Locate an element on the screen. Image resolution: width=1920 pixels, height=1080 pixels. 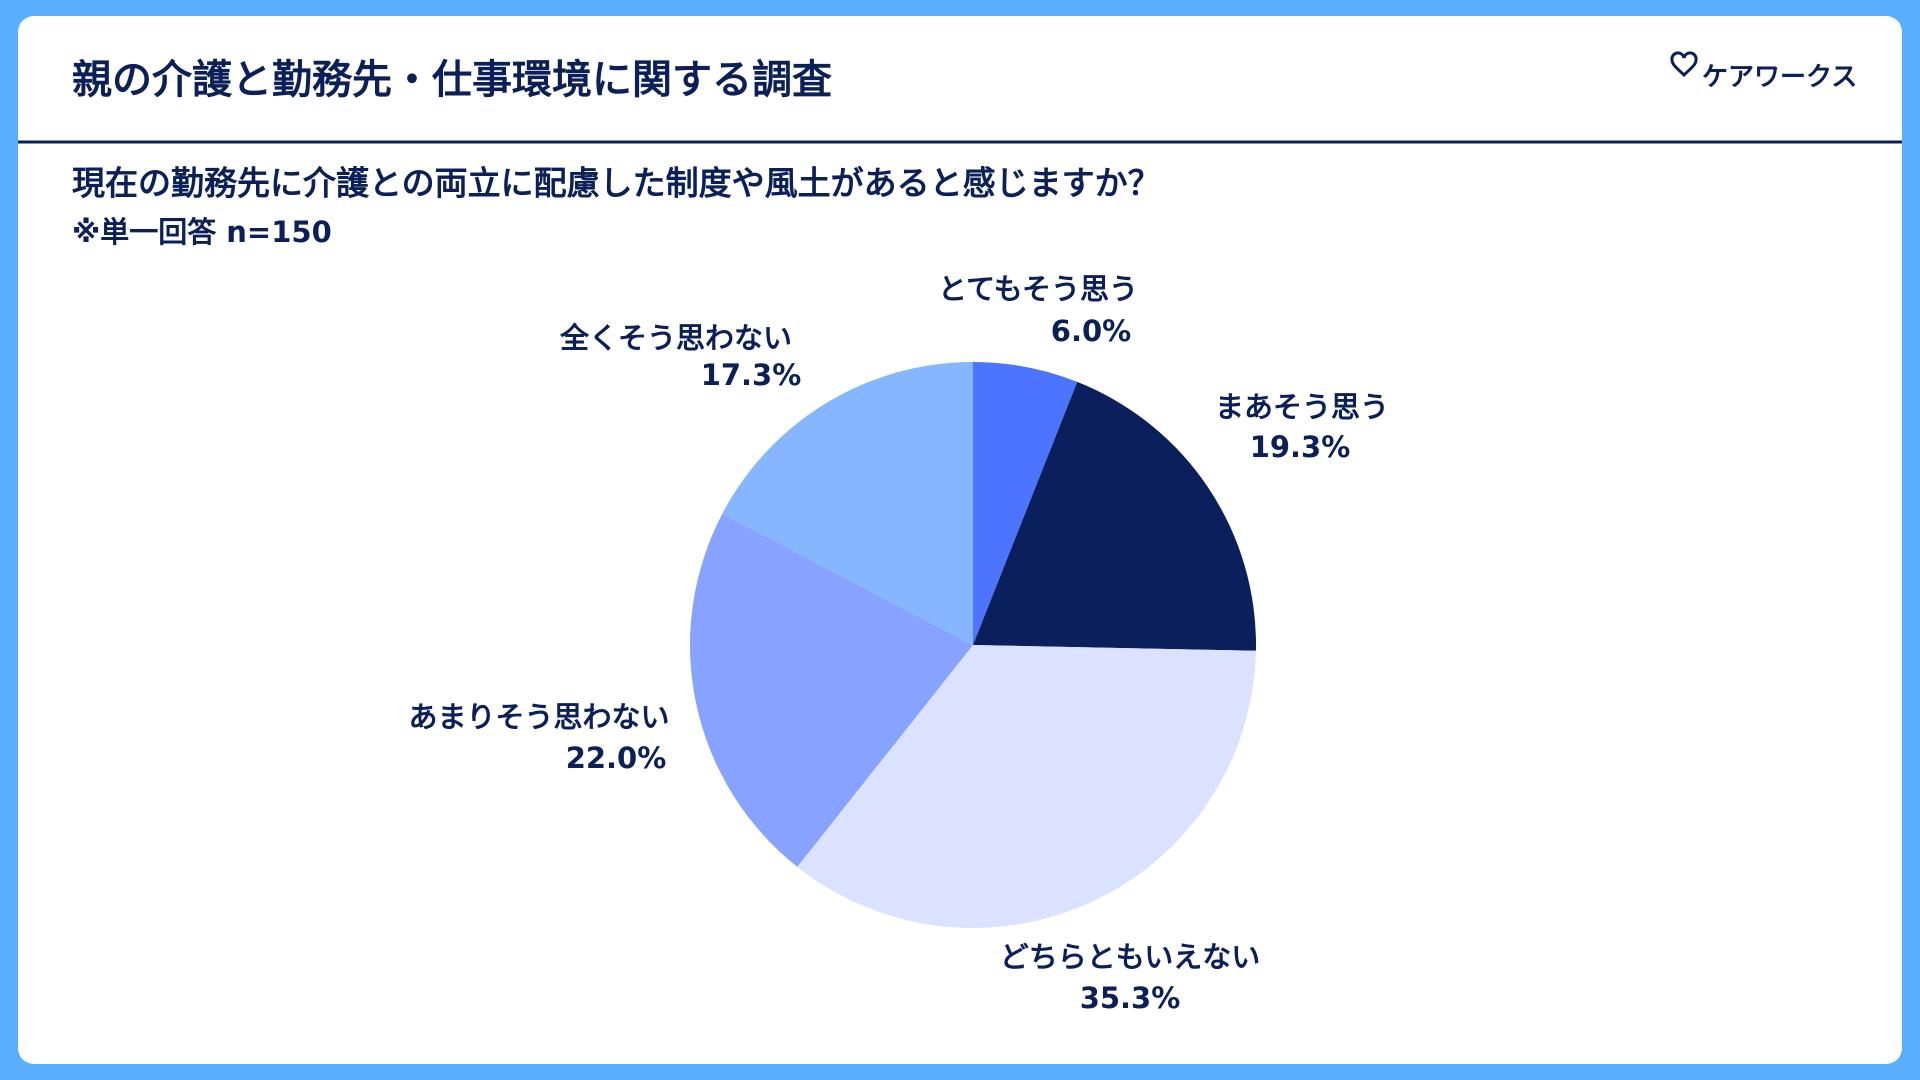
brand: ケアワークス is located at coordinates (1779, 78).